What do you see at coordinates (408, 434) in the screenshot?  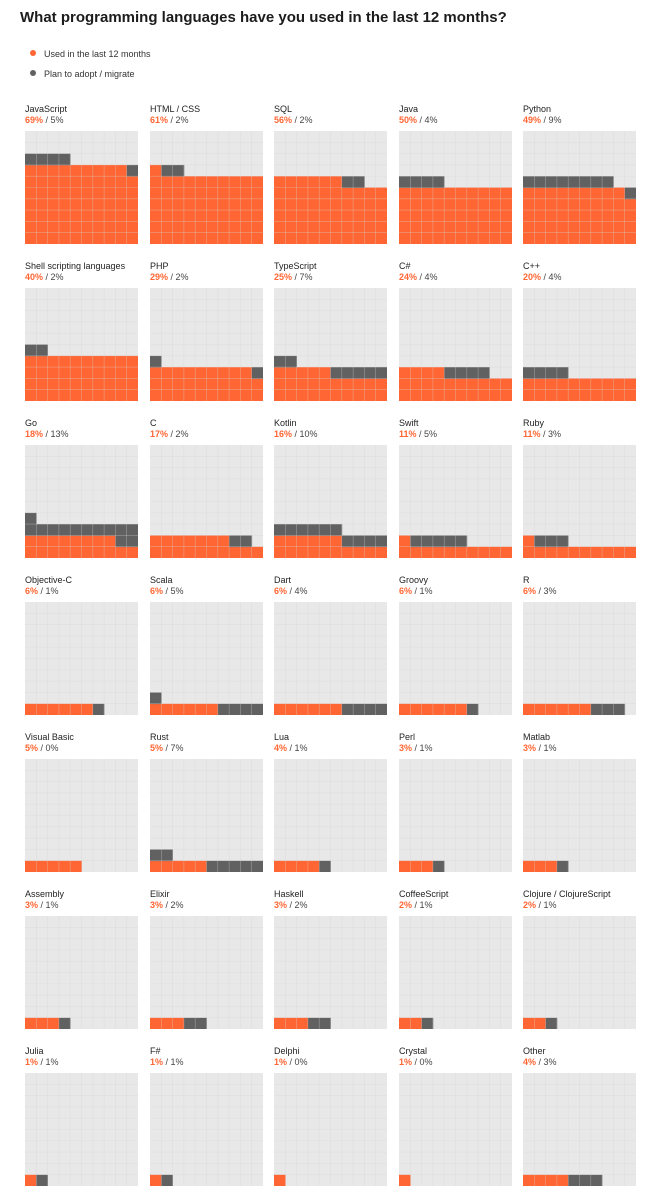 I see `used-percent: 11%` at bounding box center [408, 434].